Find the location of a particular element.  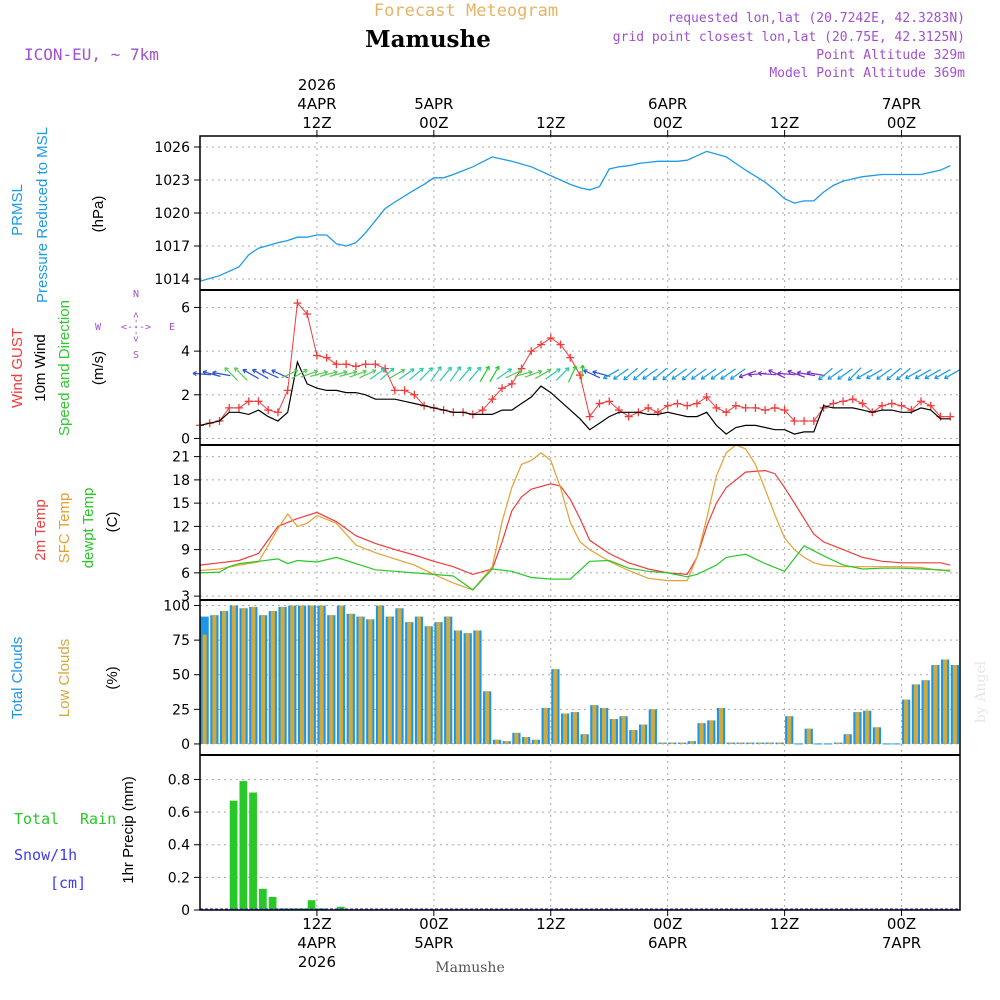

y-tick-label: 21 is located at coordinates (181, 458).